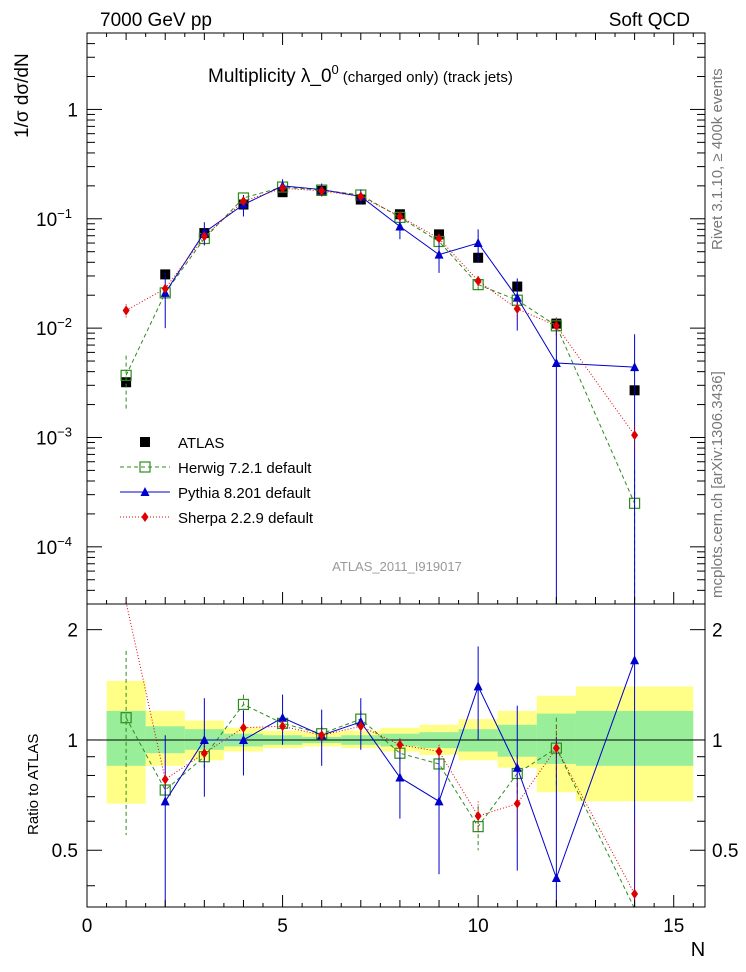 This screenshot has width=746, height=972. Describe the element at coordinates (400, 770) in the screenshot. I see `pythia-ratio-line` at that location.